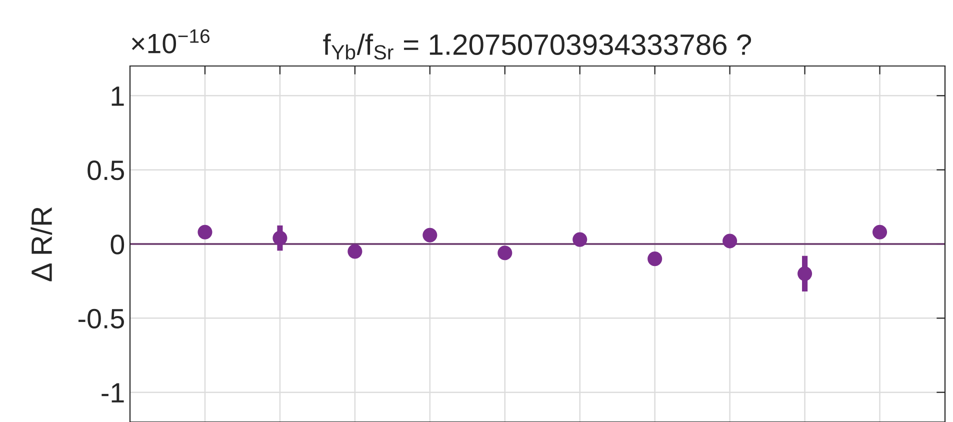 Image resolution: width=953 pixels, height=422 pixels. Describe the element at coordinates (118, 96) in the screenshot. I see `y-tick-label: 1` at that location.